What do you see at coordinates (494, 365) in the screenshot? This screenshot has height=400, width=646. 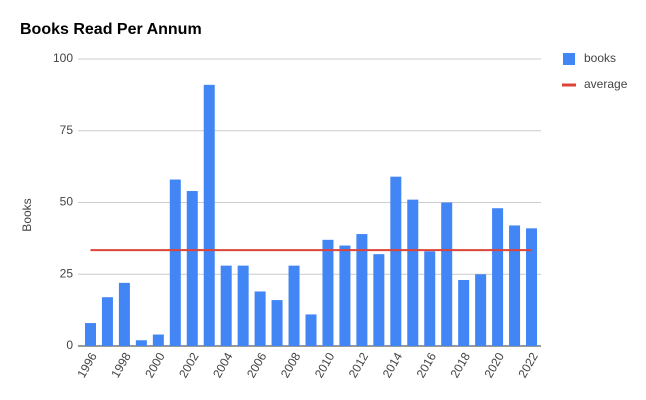 I see `x-tick-label: 2020` at bounding box center [494, 365].